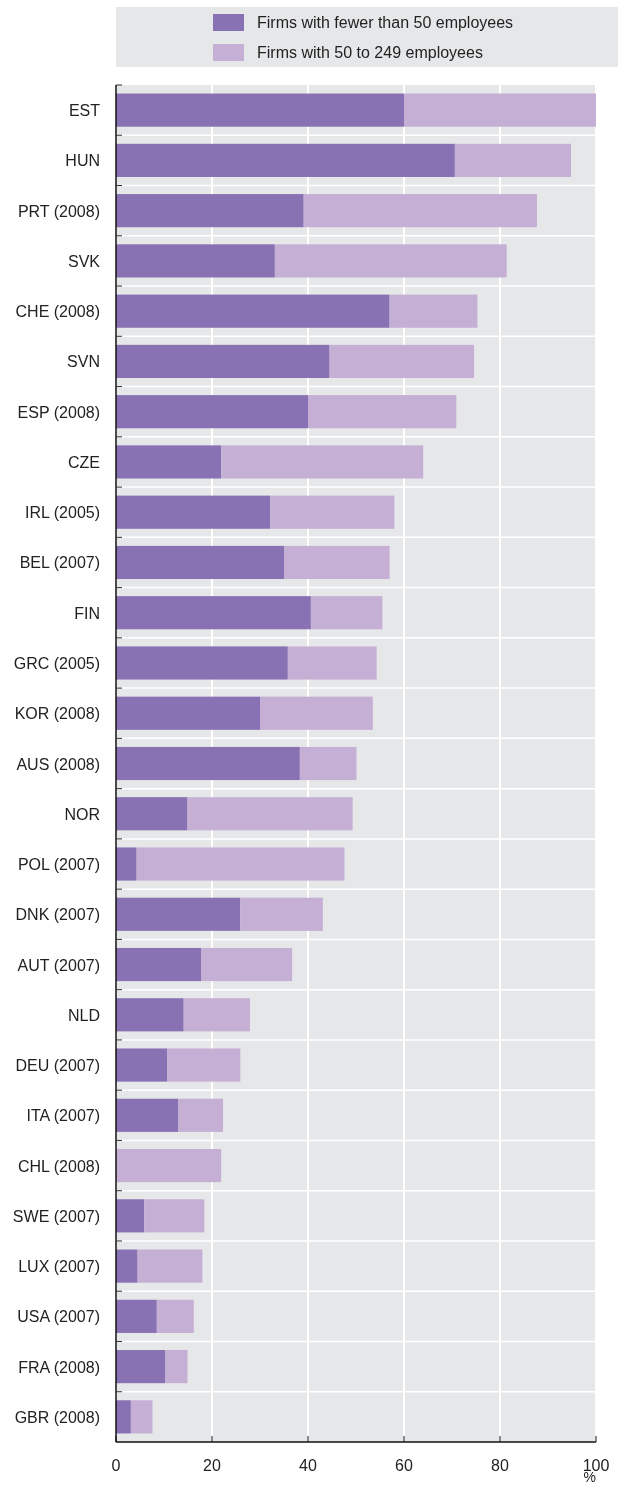 This screenshot has width=634, height=1502. I want to click on x-tick-label: 20, so click(212, 1465).